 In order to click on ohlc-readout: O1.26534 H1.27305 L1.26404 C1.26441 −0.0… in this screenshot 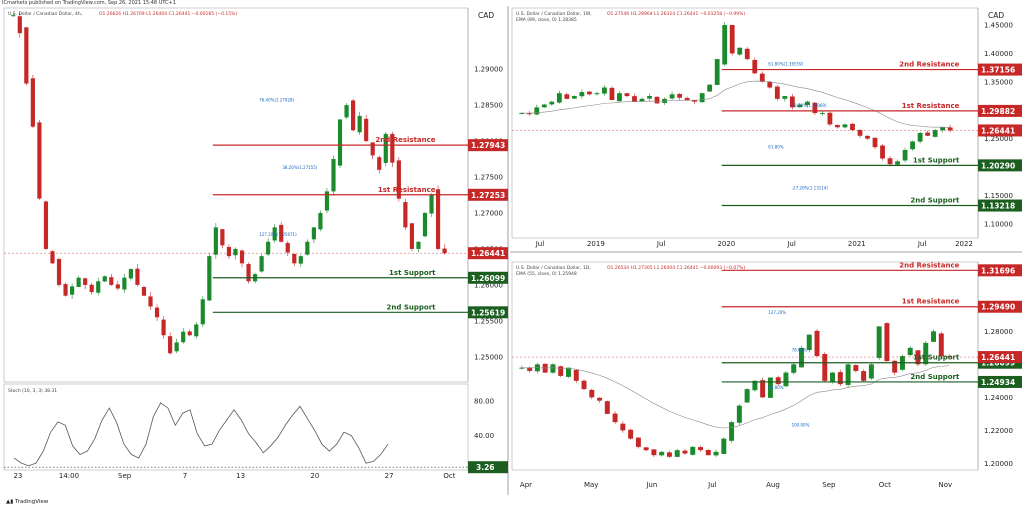, I will do `click(676, 268)`.